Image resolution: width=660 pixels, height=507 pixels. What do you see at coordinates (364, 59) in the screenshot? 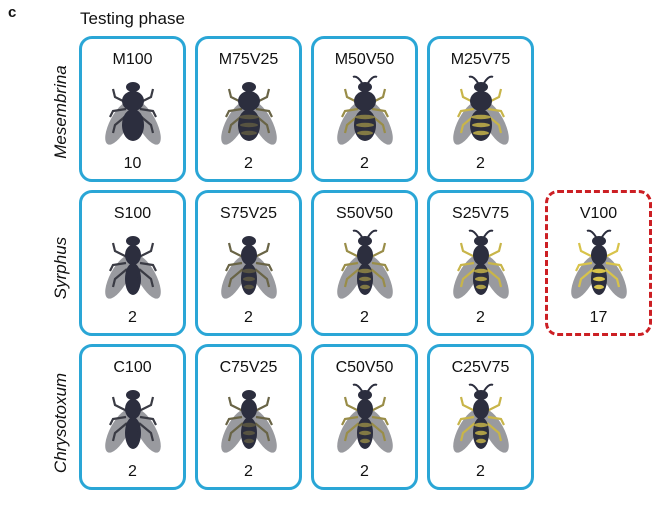
I see `stimulus-label: M50V50` at bounding box center [364, 59].